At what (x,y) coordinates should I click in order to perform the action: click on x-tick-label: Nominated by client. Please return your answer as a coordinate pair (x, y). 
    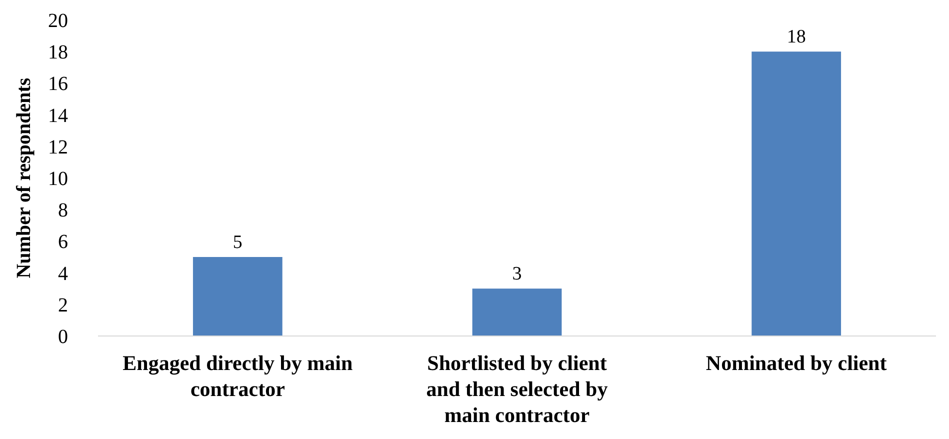
    Looking at the image, I should click on (796, 363).